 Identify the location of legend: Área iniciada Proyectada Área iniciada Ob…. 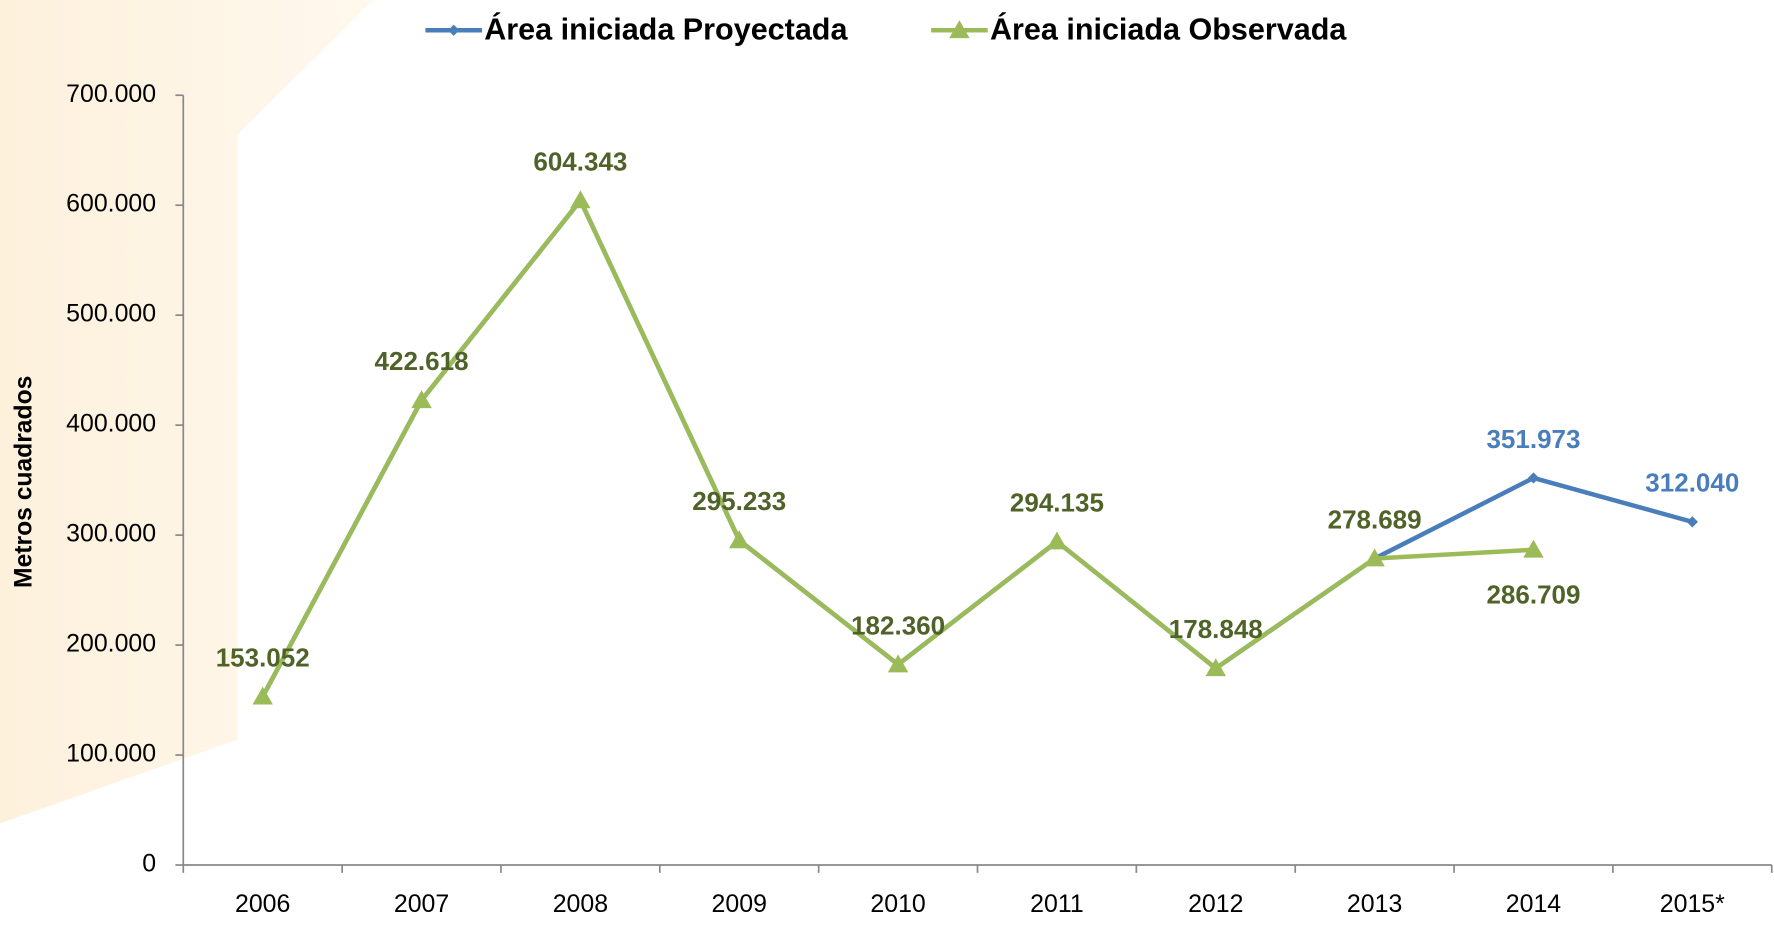
(886, 29).